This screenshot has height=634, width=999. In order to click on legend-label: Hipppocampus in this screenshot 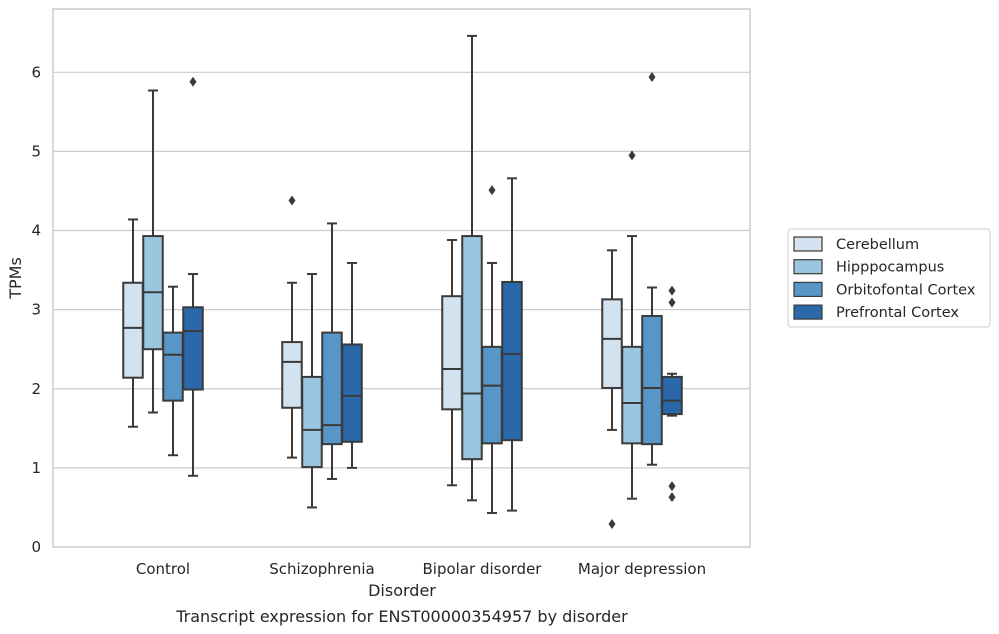, I will do `click(890, 268)`.